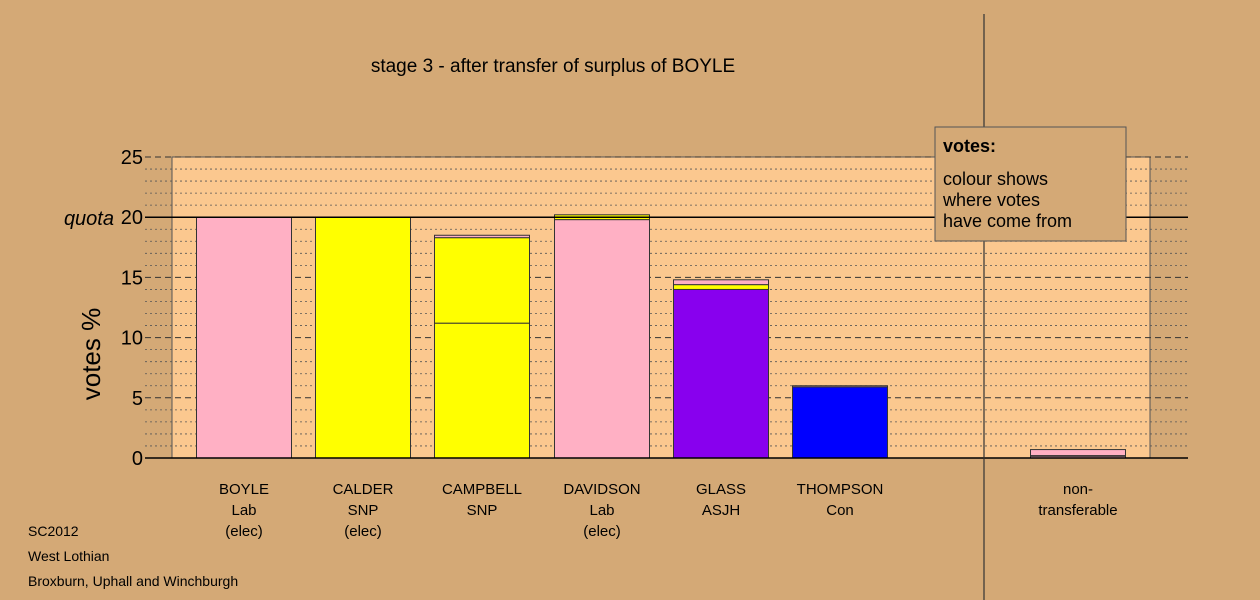 The image size is (1260, 600). I want to click on quota-label: quota, so click(89, 219).